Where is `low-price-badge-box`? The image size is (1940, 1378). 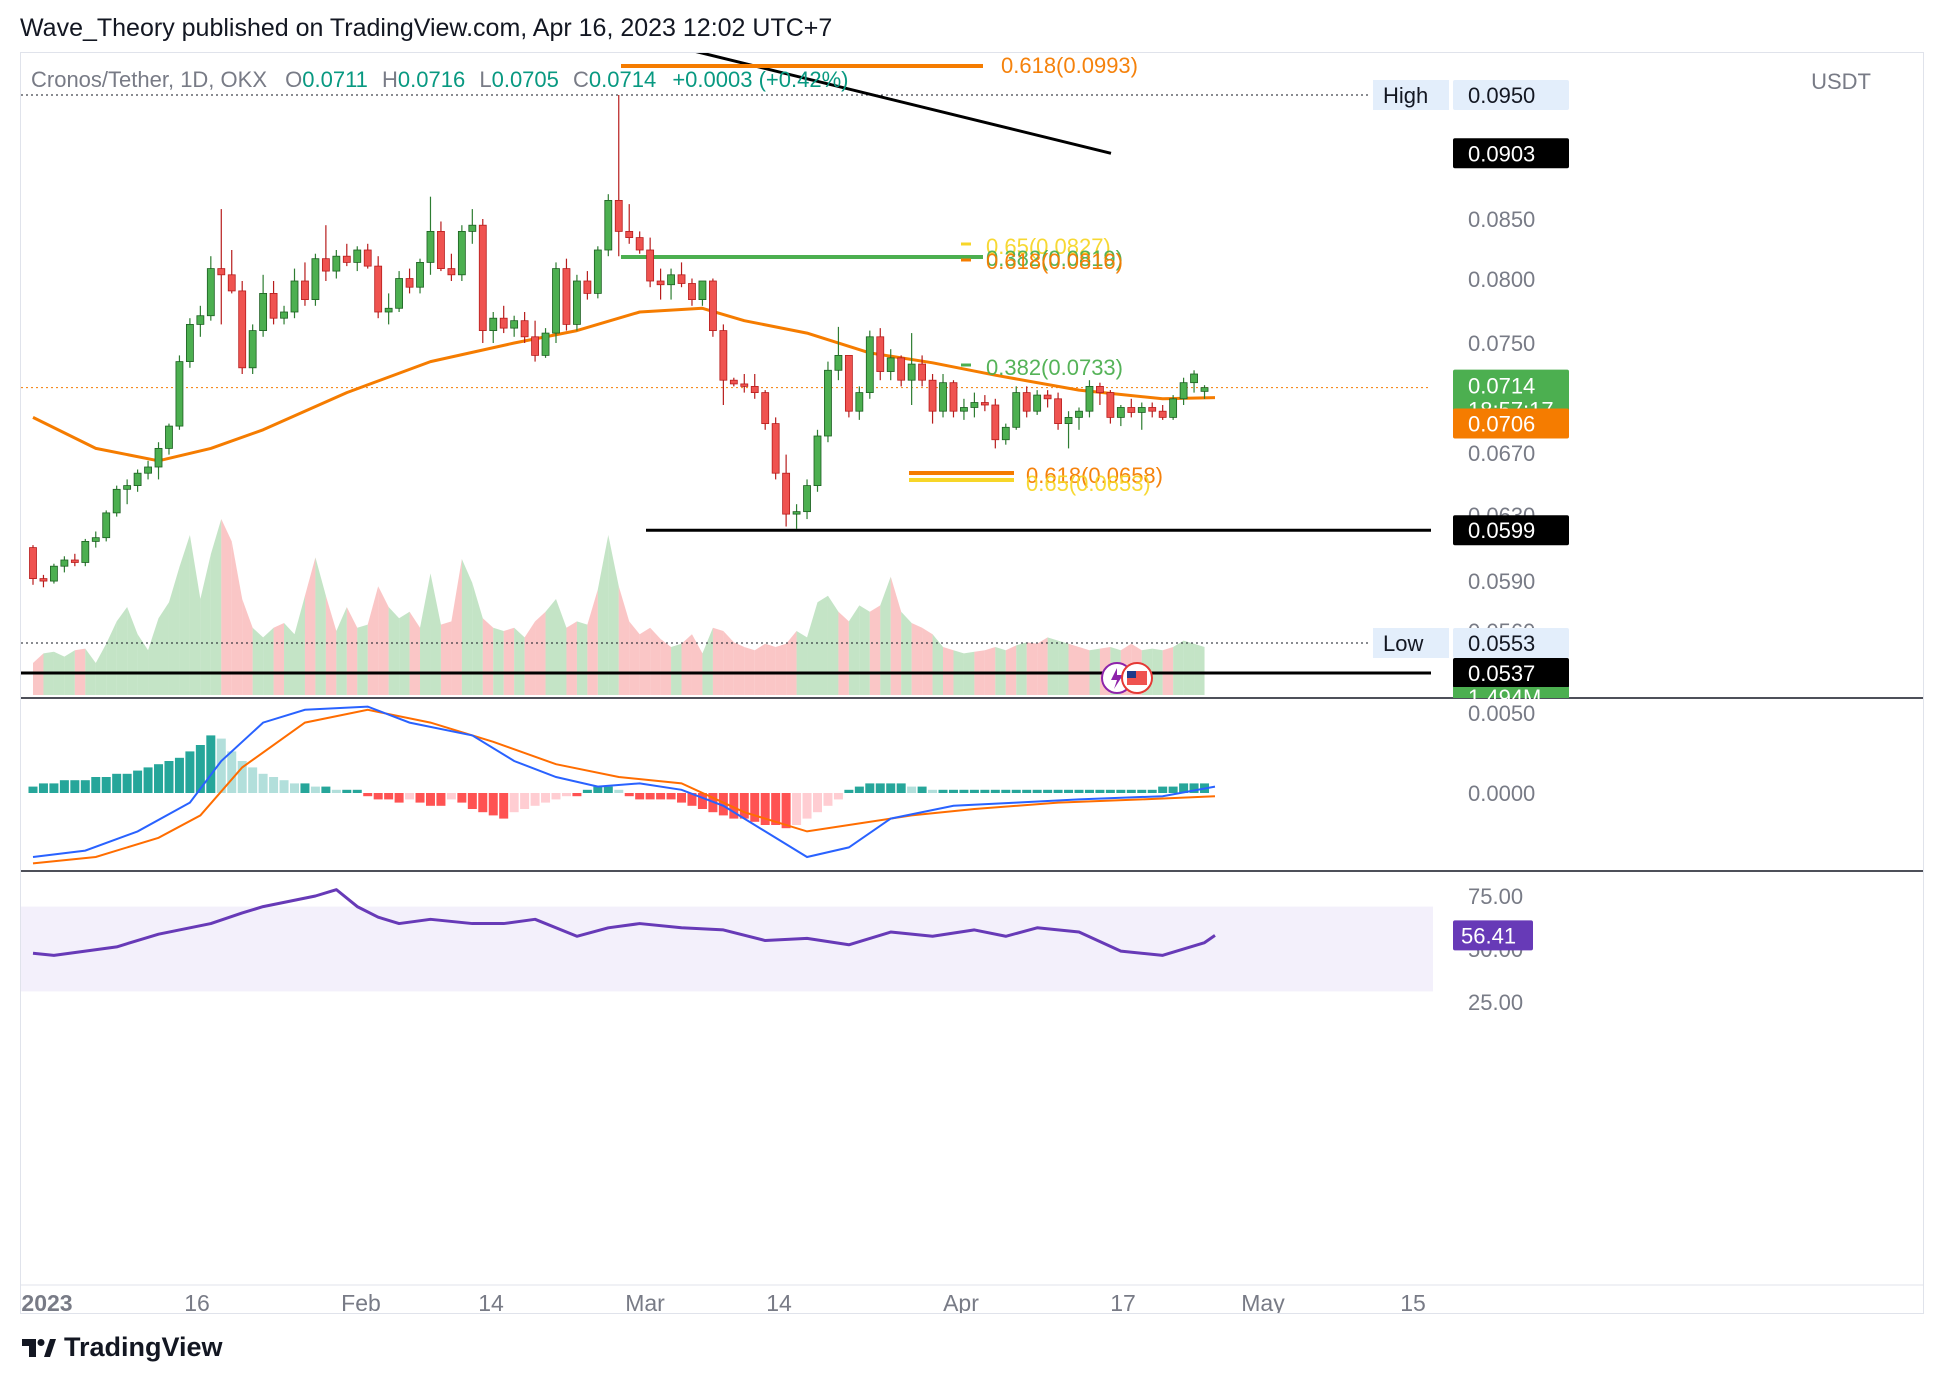
low-price-badge-box is located at coordinates (1511, 643).